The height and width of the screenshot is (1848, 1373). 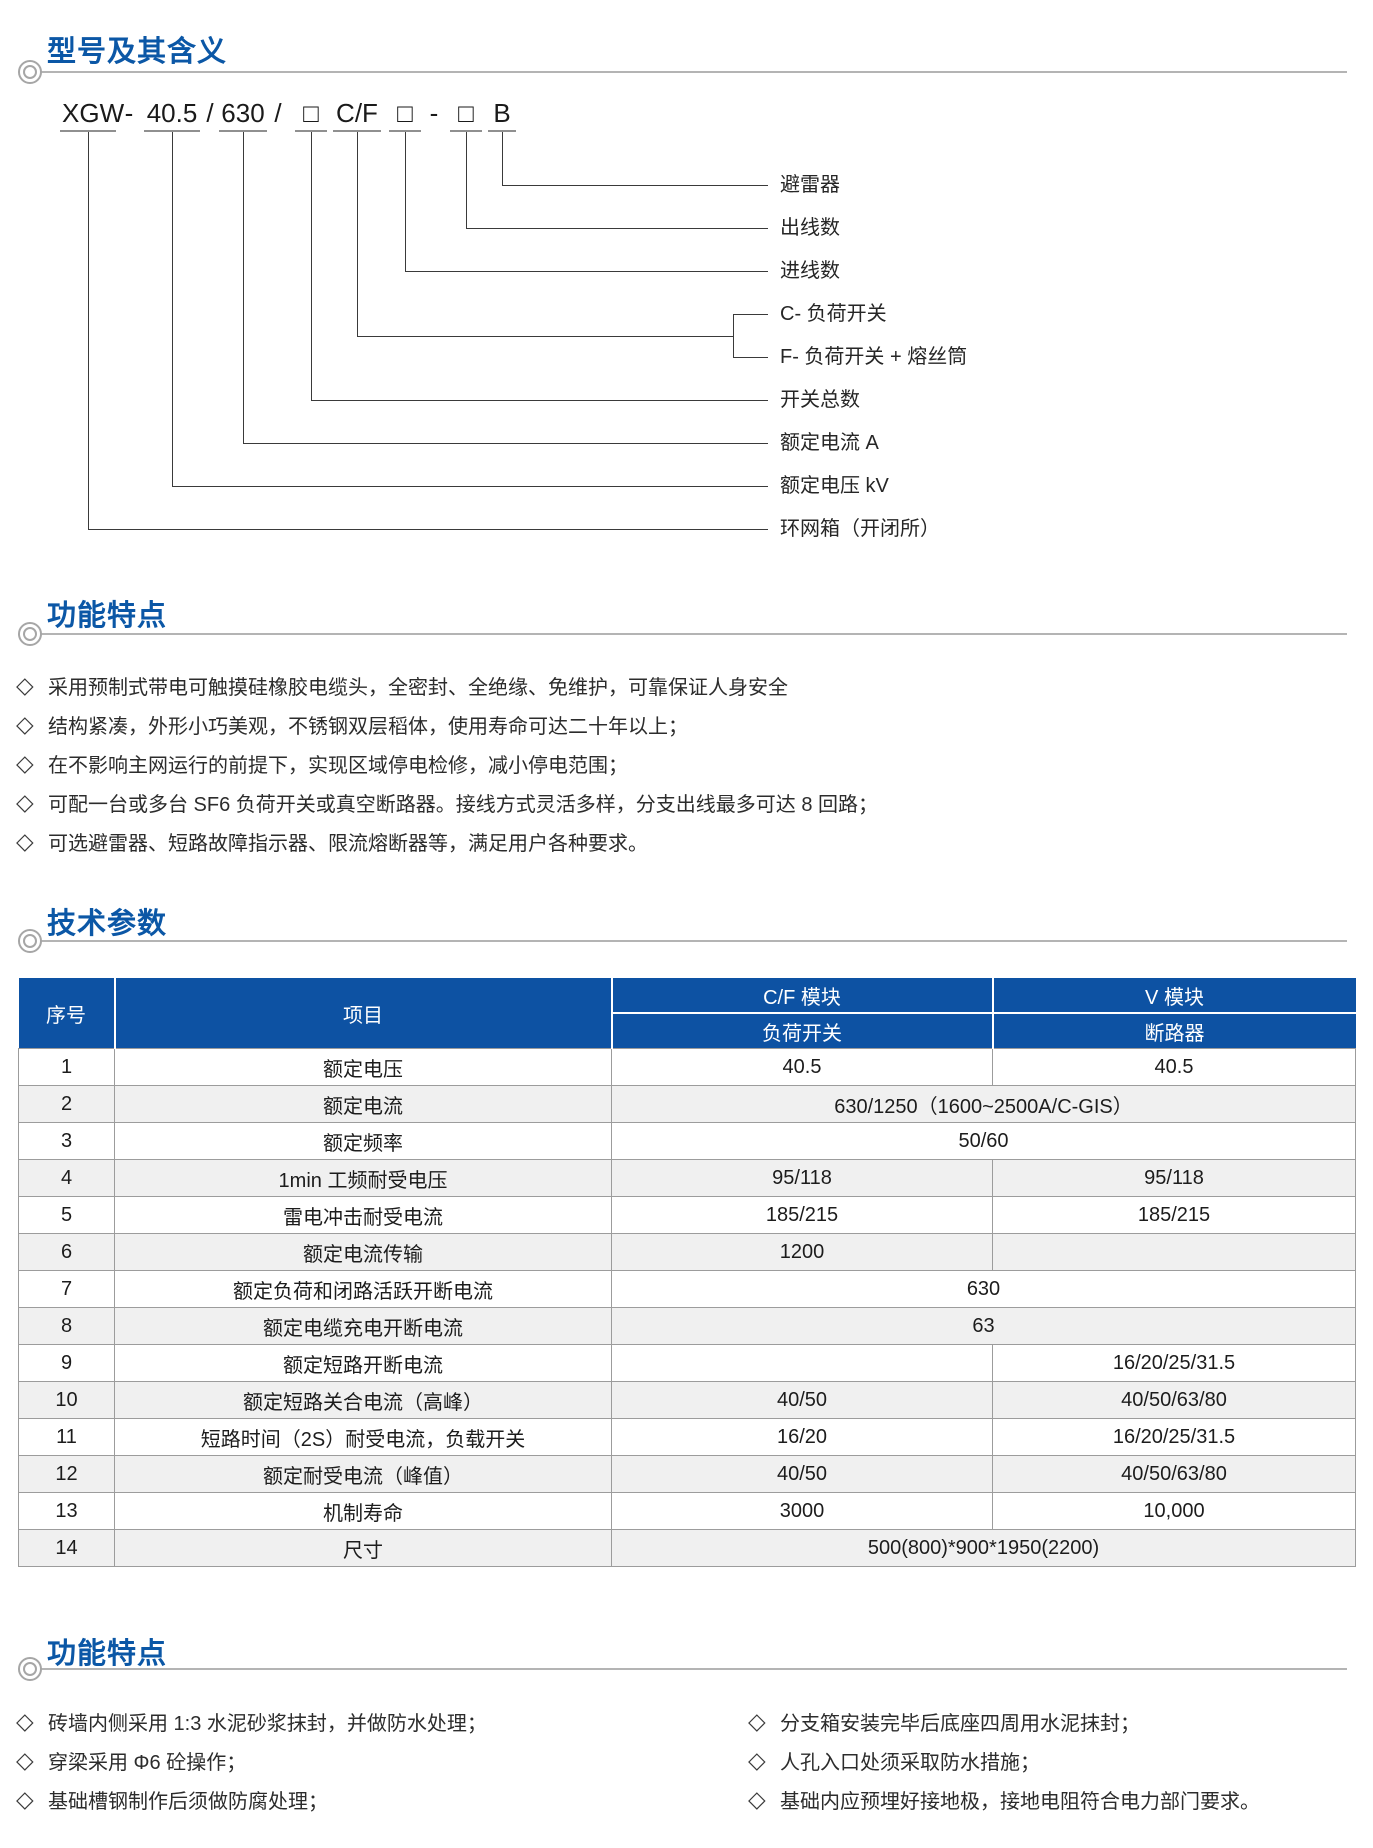 I want to click on table-cell: 4, so click(x=66, y=1178).